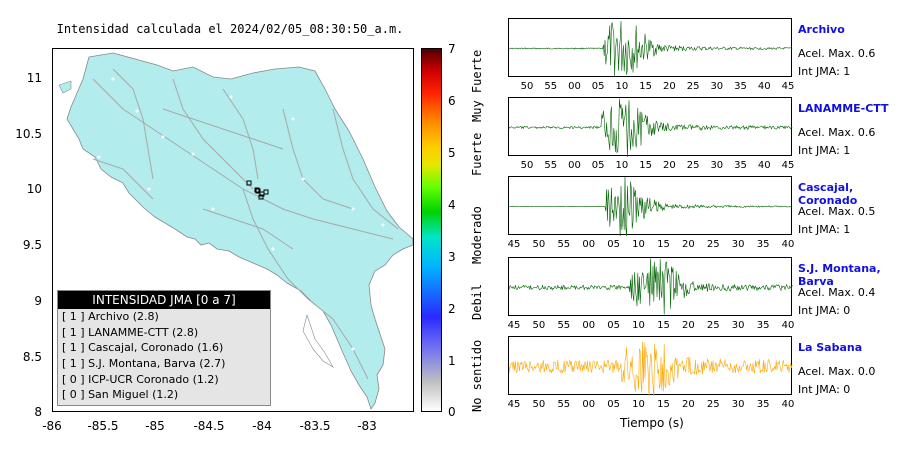 This screenshot has height=460, width=910. Describe the element at coordinates (477, 154) in the screenshot. I see `colorbar-label: Fuerte` at that location.